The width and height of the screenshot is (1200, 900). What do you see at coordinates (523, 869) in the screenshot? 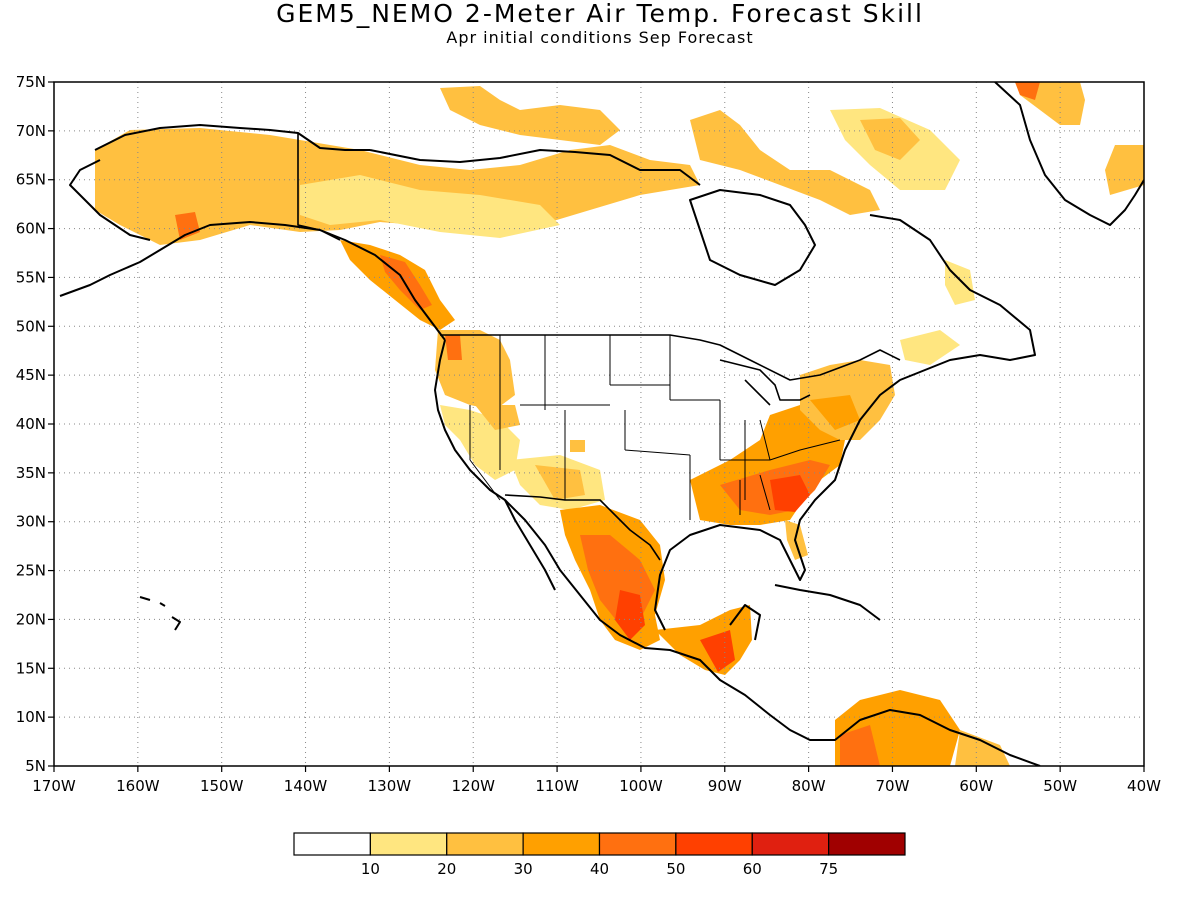
I see `colorbar-label: 30` at bounding box center [523, 869].